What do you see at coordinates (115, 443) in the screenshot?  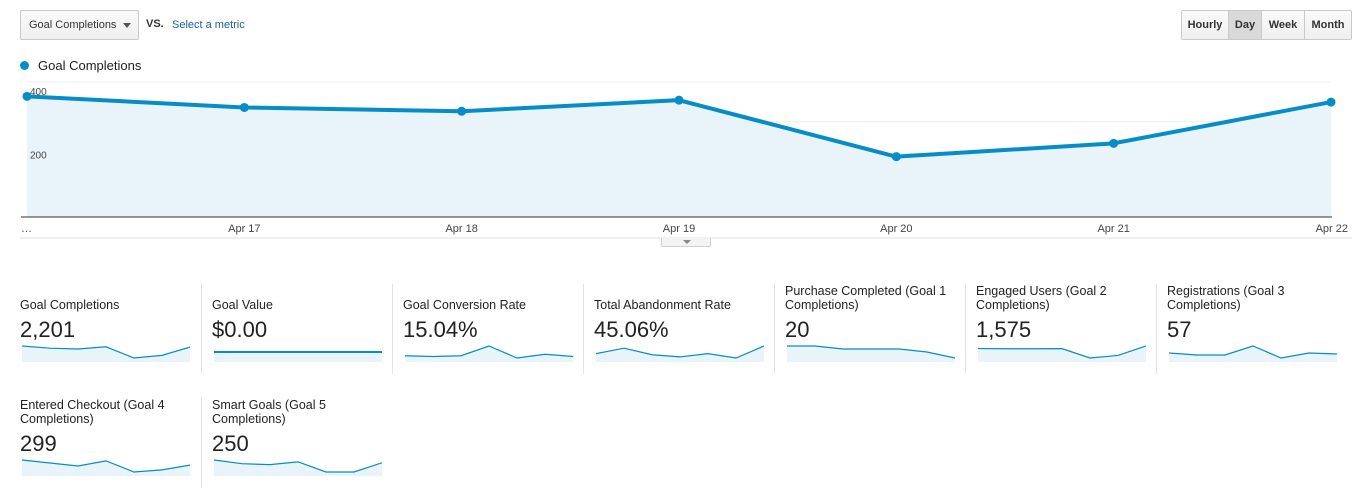 I see `scorecard: Entered Checkout (Goal 4 Completions) 299` at bounding box center [115, 443].